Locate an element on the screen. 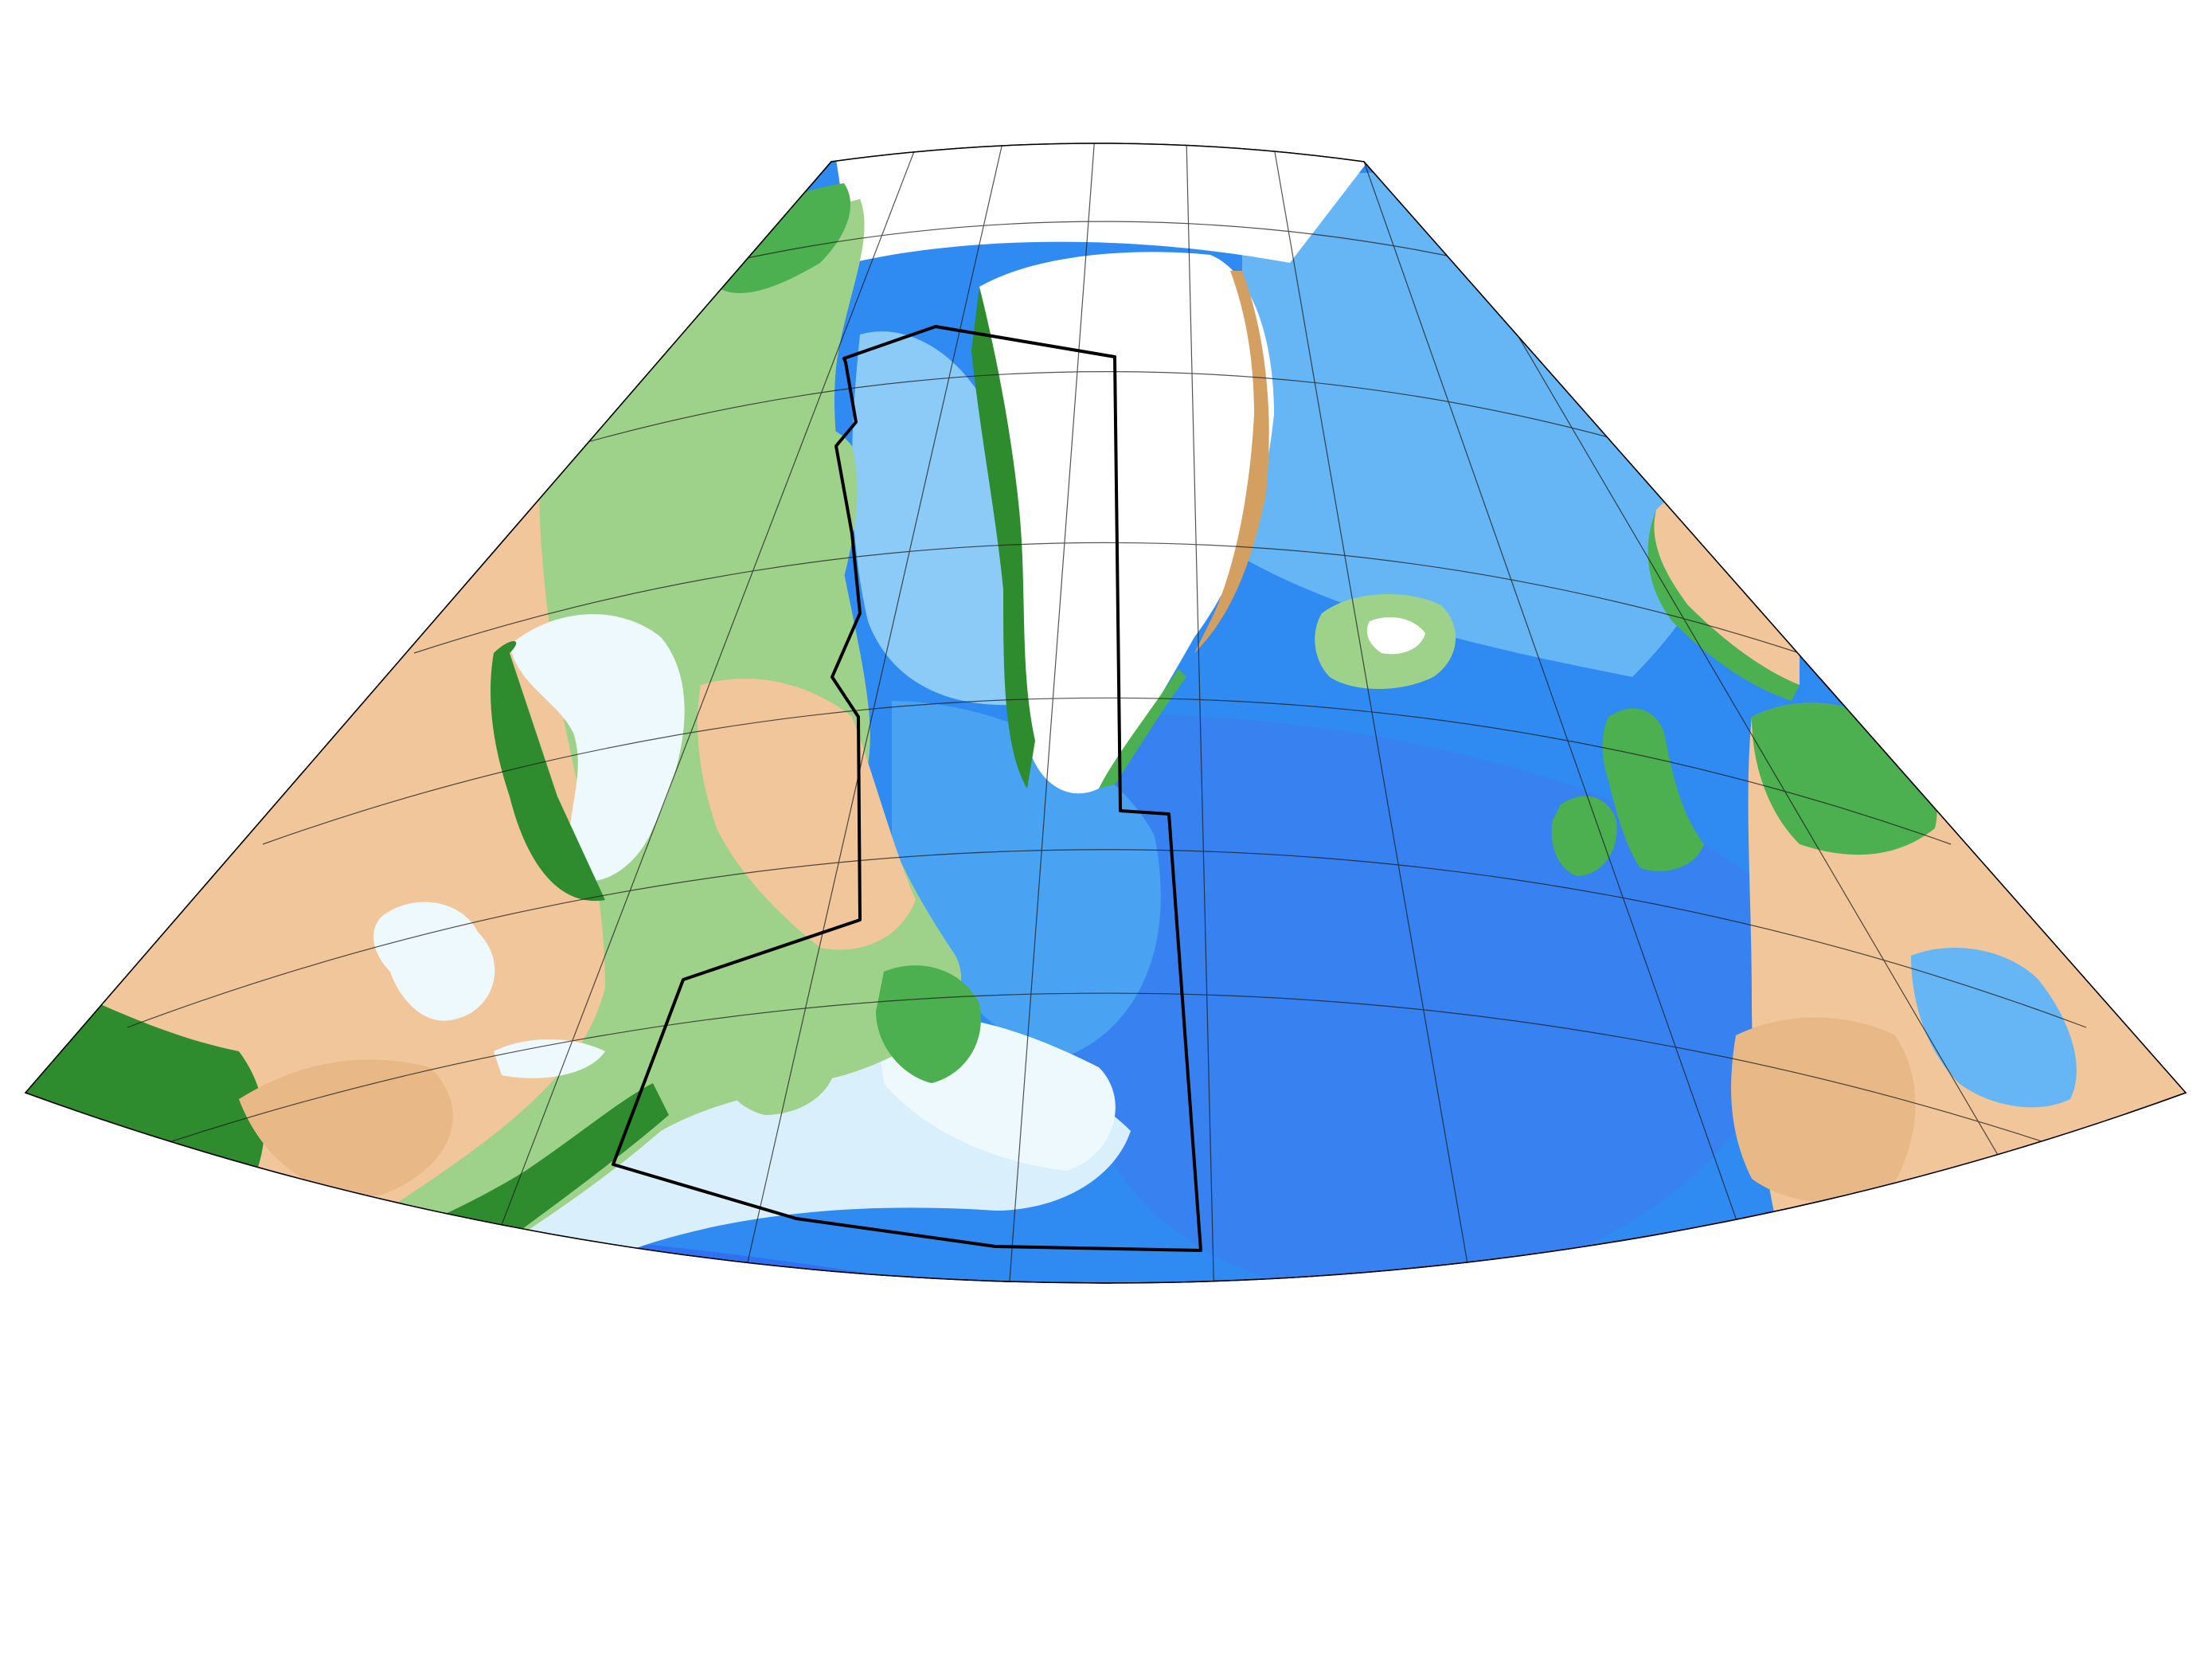 The height and width of the screenshot is (1659, 2212). domain-boundary is located at coordinates (907, 788).